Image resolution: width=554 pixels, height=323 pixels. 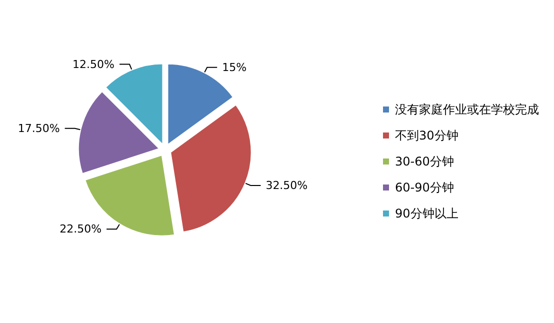 What do you see at coordinates (426, 135) in the screenshot?
I see `legend-label: 不到30分钟` at bounding box center [426, 135].